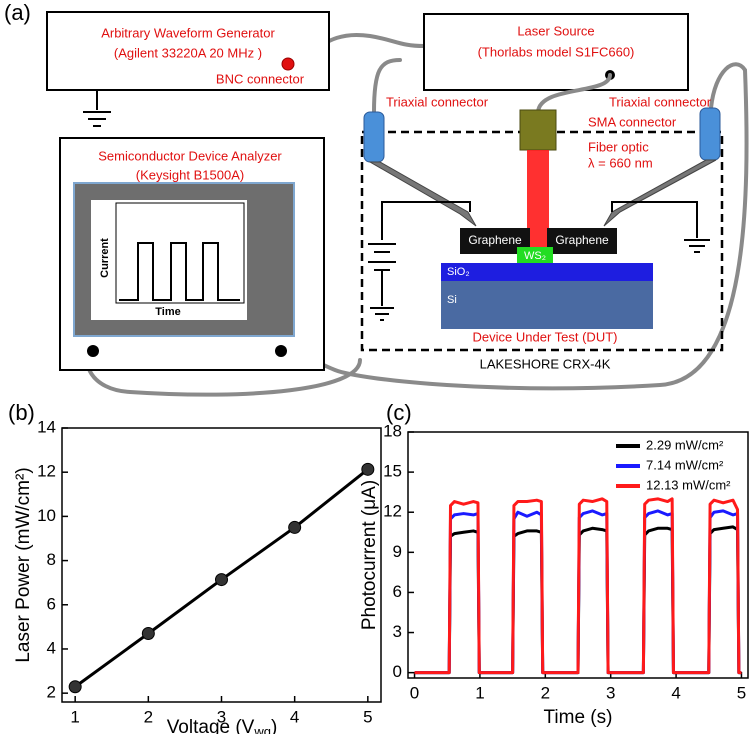 The height and width of the screenshot is (734, 755). What do you see at coordinates (23, 564) in the screenshot?
I see `y-axis-label: Laser Power (mW/cm²)` at bounding box center [23, 564].